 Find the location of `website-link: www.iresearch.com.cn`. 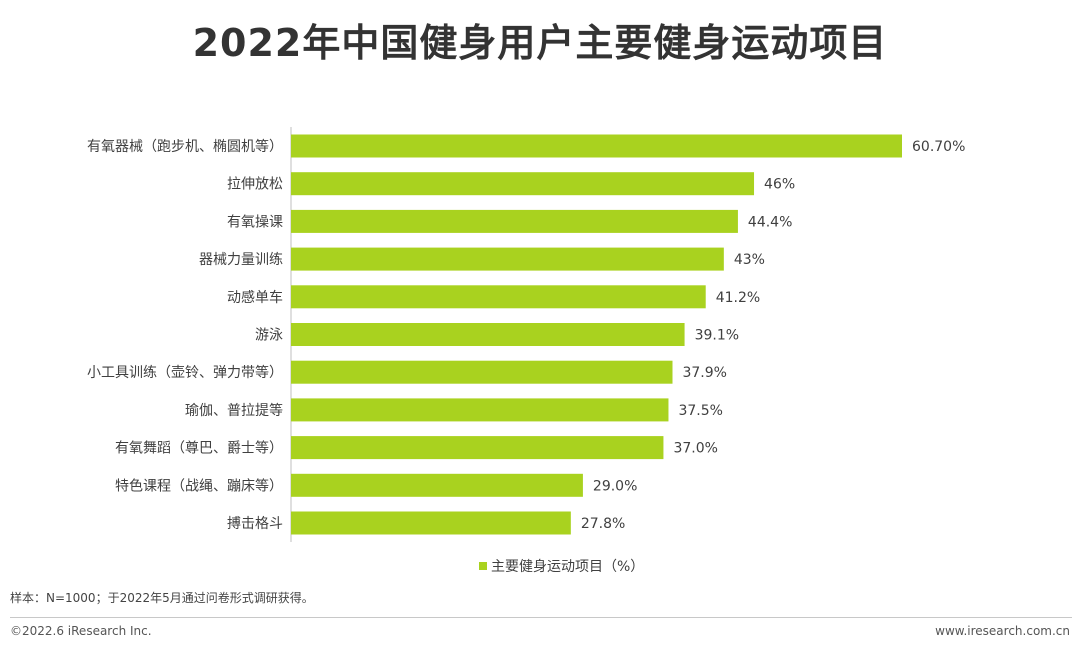

website-link: www.iresearch.com.cn is located at coordinates (1002, 631).